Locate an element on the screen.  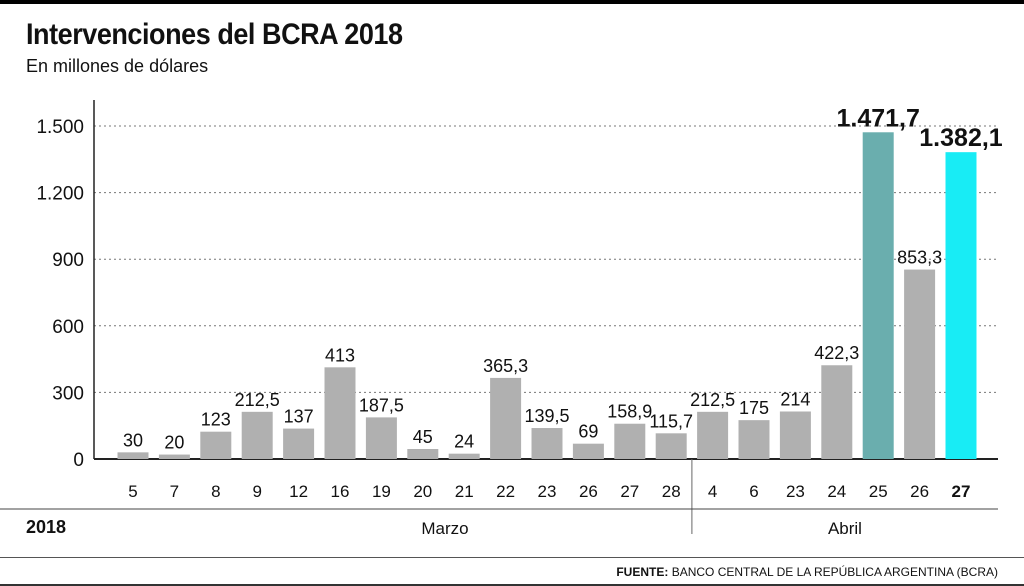
x-tick-label: 21 is located at coordinates (464, 491).